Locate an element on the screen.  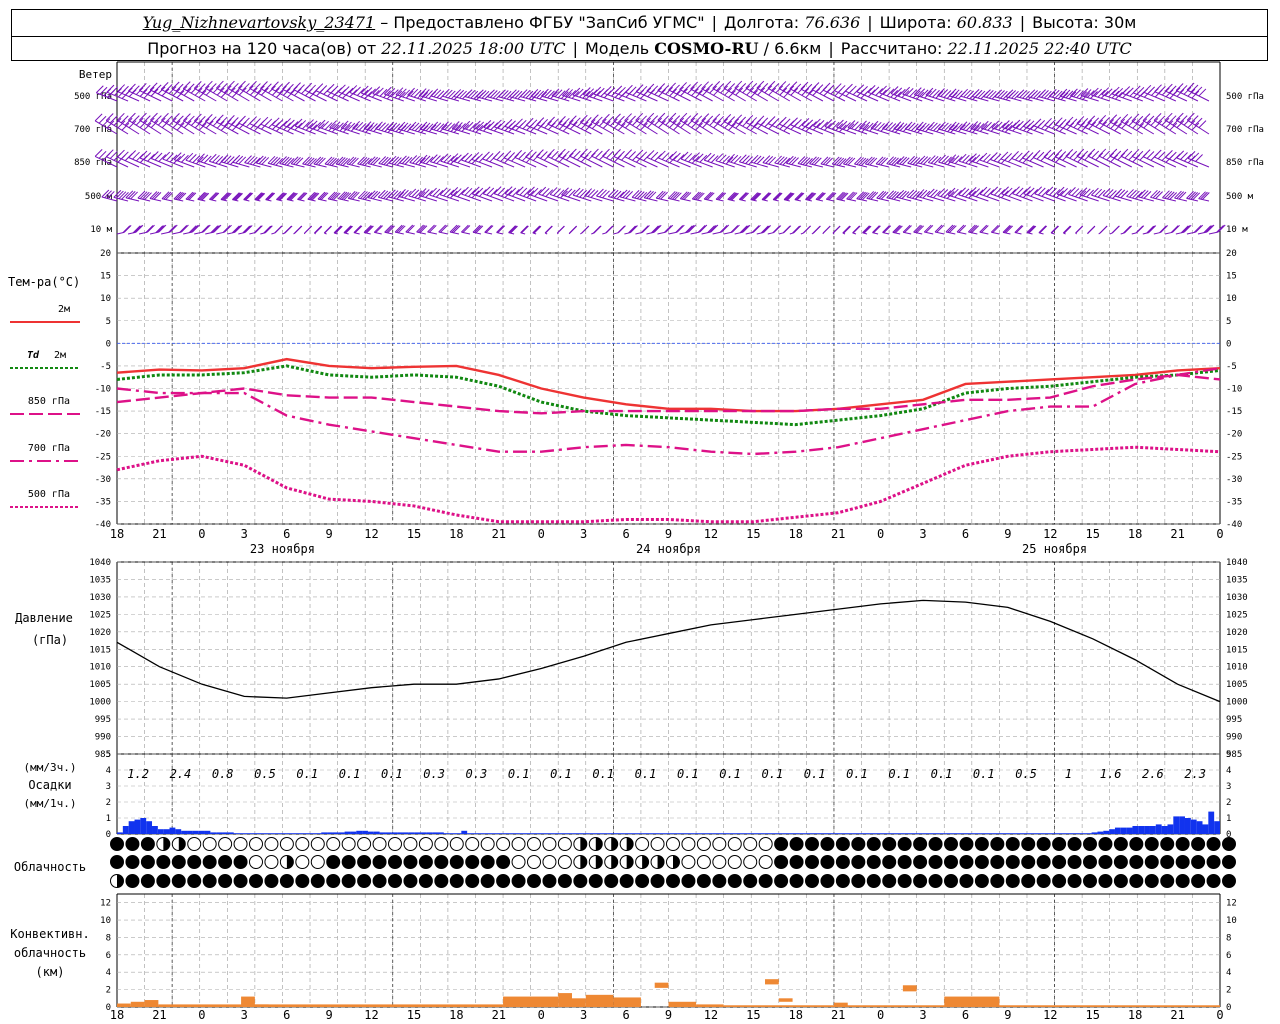
cloud-symbol-half is located at coordinates (645, 862).